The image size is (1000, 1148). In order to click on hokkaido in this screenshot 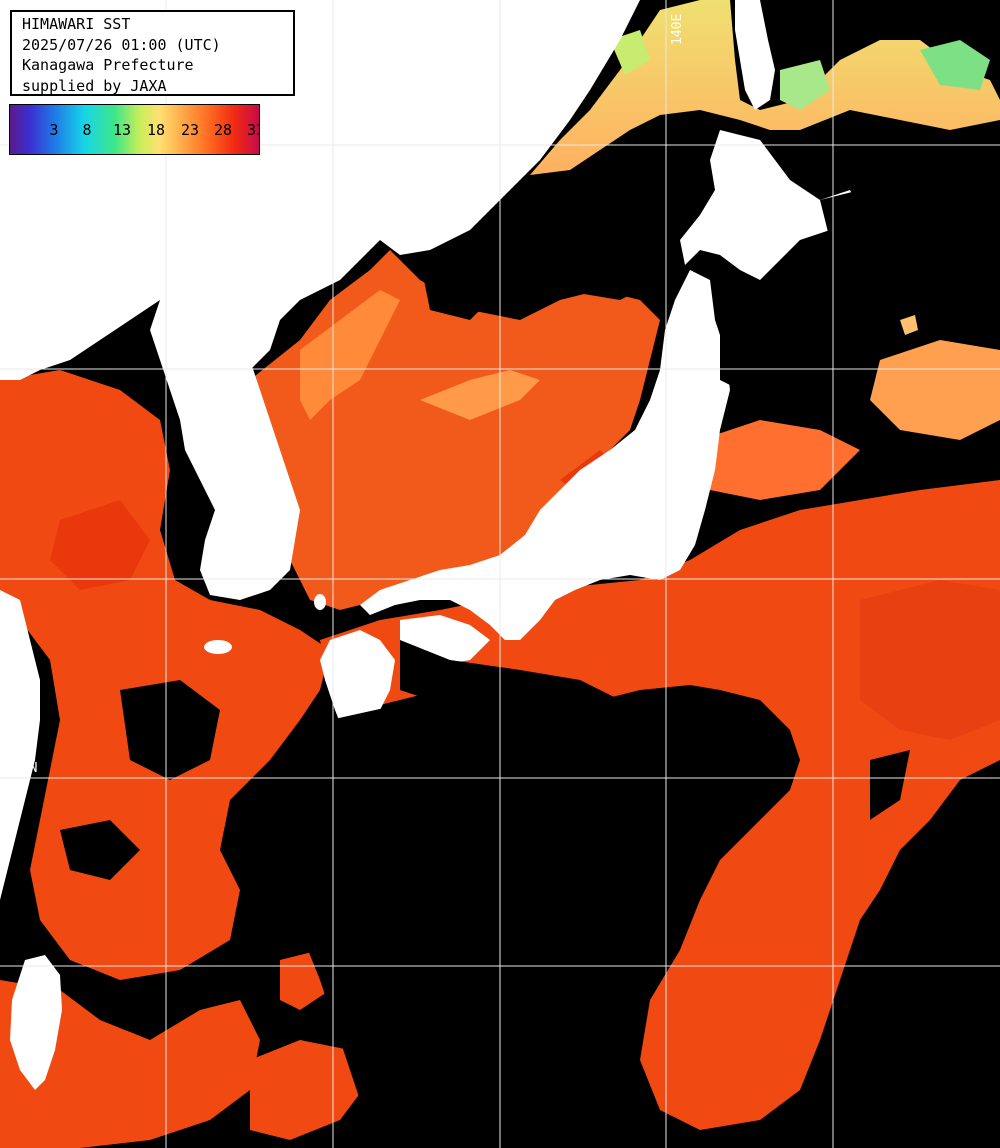, I will do `click(770, 205)`.